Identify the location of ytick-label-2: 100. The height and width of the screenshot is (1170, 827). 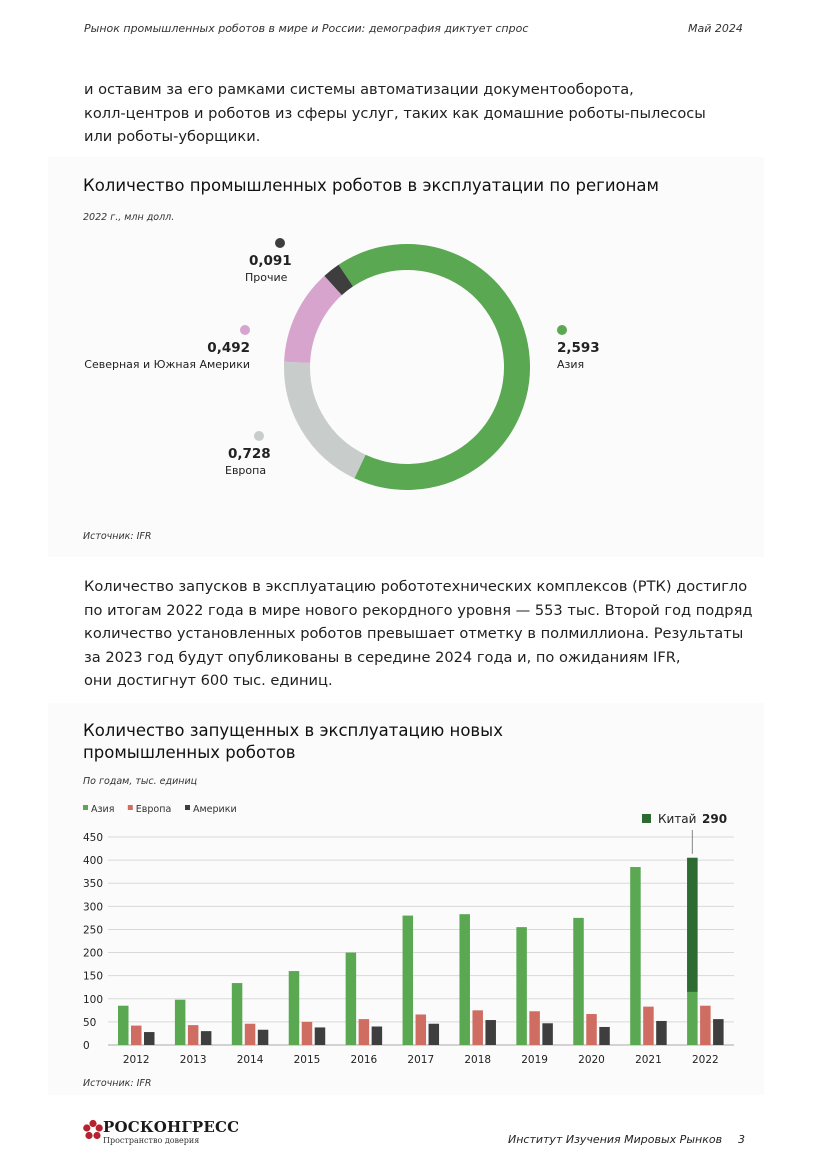
(93, 1000).